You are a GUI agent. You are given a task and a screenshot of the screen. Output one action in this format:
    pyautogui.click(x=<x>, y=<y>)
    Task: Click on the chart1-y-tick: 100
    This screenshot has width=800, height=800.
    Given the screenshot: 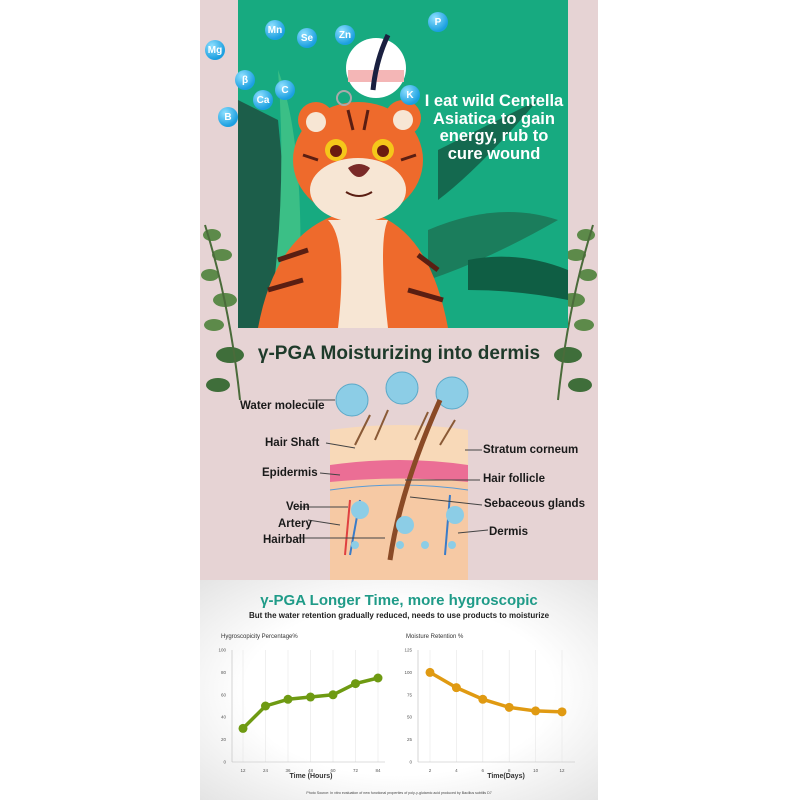 What is the action you would take?
    pyautogui.click(x=222, y=650)
    